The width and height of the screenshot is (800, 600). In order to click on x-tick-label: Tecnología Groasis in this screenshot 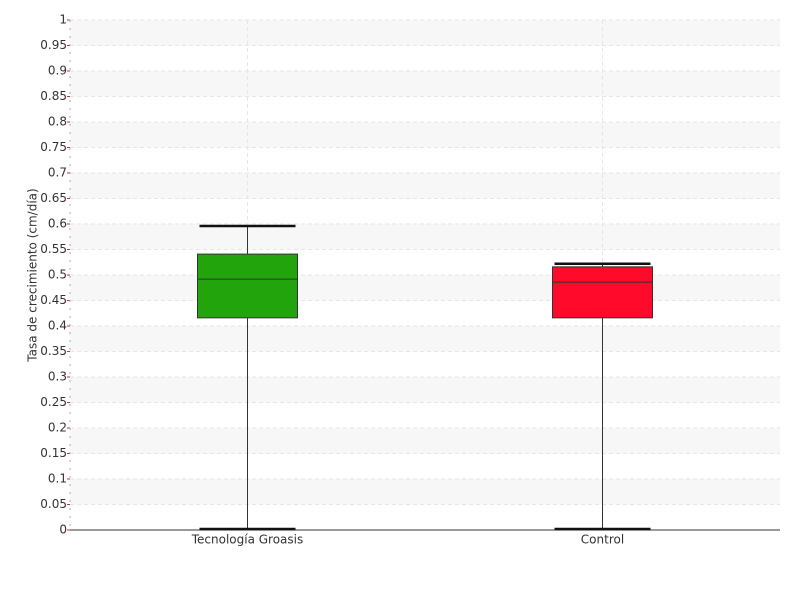, I will do `click(247, 540)`.